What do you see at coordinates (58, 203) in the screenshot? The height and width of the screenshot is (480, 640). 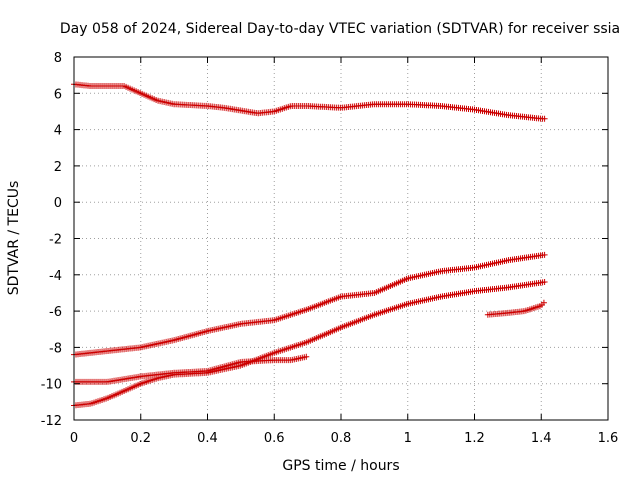 I see `y-tick-label: 0` at bounding box center [58, 203].